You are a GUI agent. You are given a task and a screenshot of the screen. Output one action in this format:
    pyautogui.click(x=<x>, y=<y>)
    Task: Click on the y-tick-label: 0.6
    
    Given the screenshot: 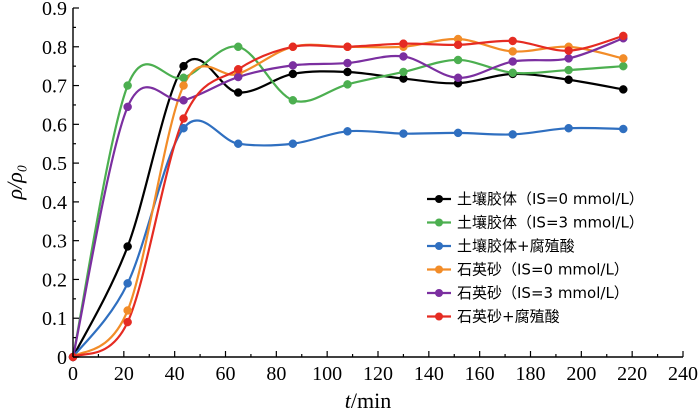 What is the action you would take?
    pyautogui.click(x=54, y=125)
    